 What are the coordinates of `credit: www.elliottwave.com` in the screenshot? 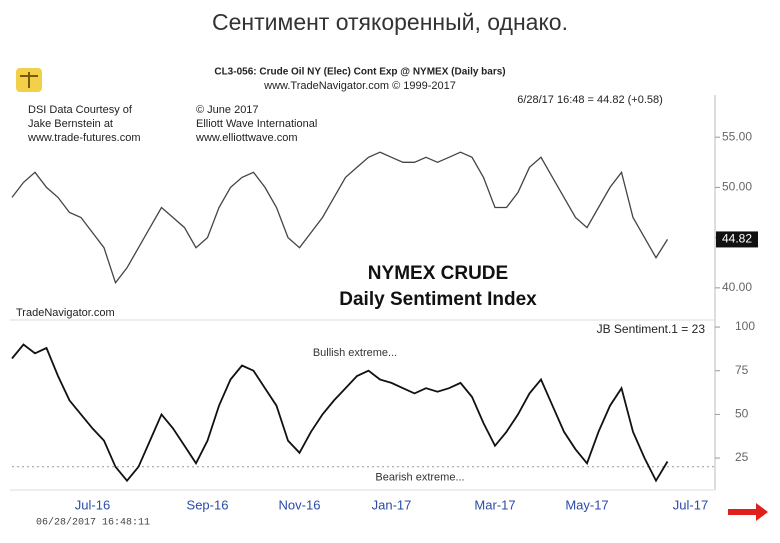 It's located at (246, 138).